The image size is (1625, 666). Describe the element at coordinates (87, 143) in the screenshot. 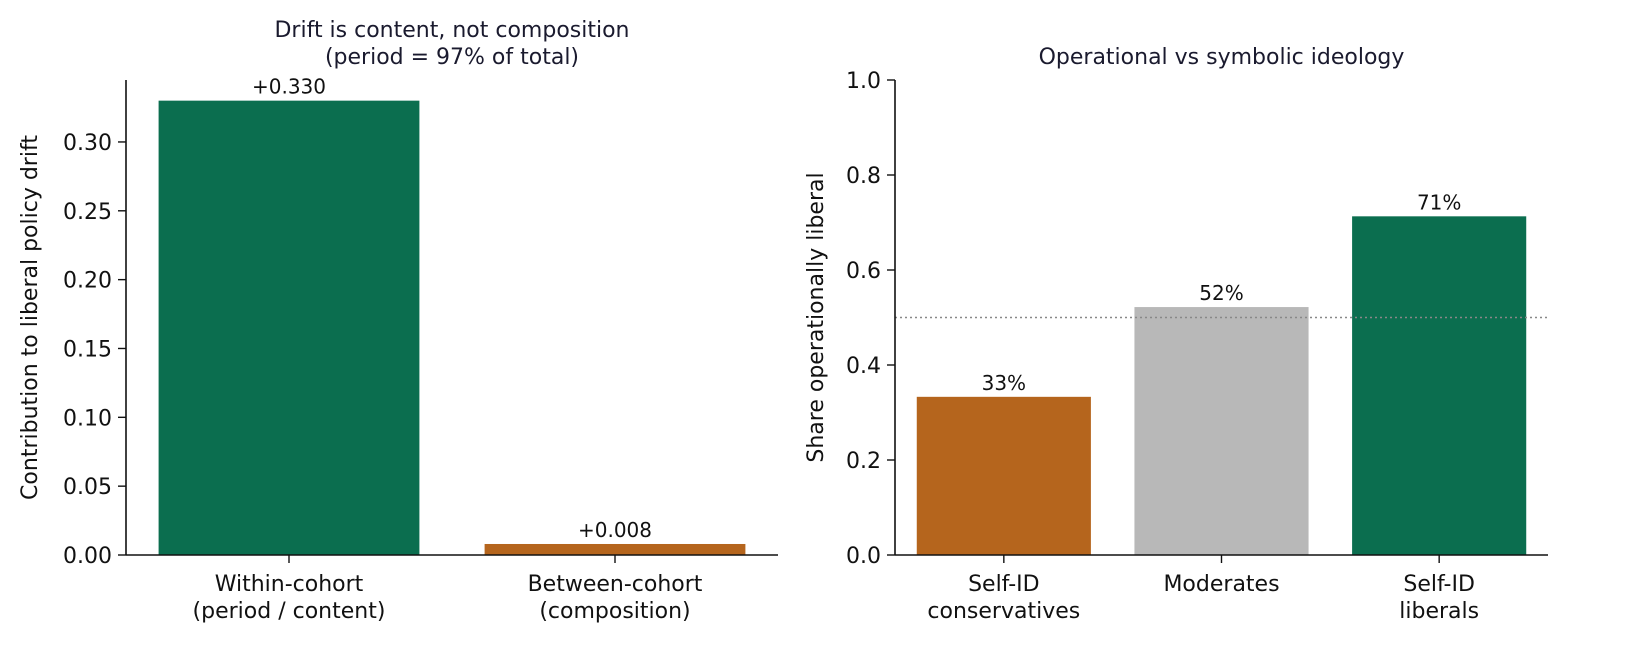

I see `y-tick-label: 0.30` at that location.